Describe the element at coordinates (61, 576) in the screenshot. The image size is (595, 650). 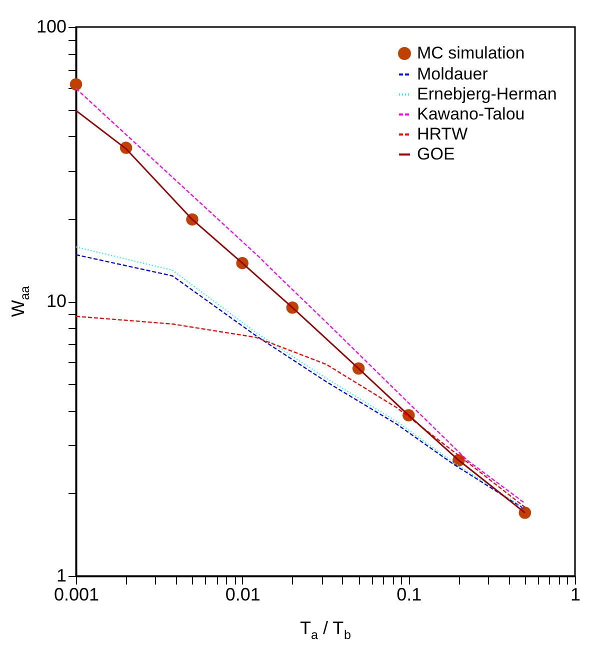
I see `y-tick-label: 1` at that location.